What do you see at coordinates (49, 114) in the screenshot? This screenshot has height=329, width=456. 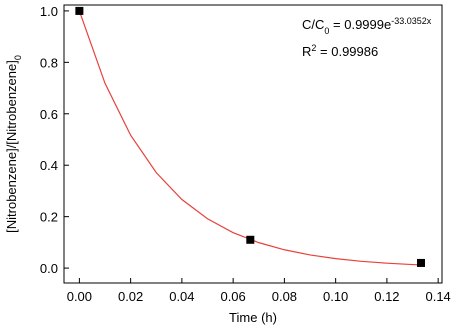 I see `y-tick-label: 0.6` at bounding box center [49, 114].